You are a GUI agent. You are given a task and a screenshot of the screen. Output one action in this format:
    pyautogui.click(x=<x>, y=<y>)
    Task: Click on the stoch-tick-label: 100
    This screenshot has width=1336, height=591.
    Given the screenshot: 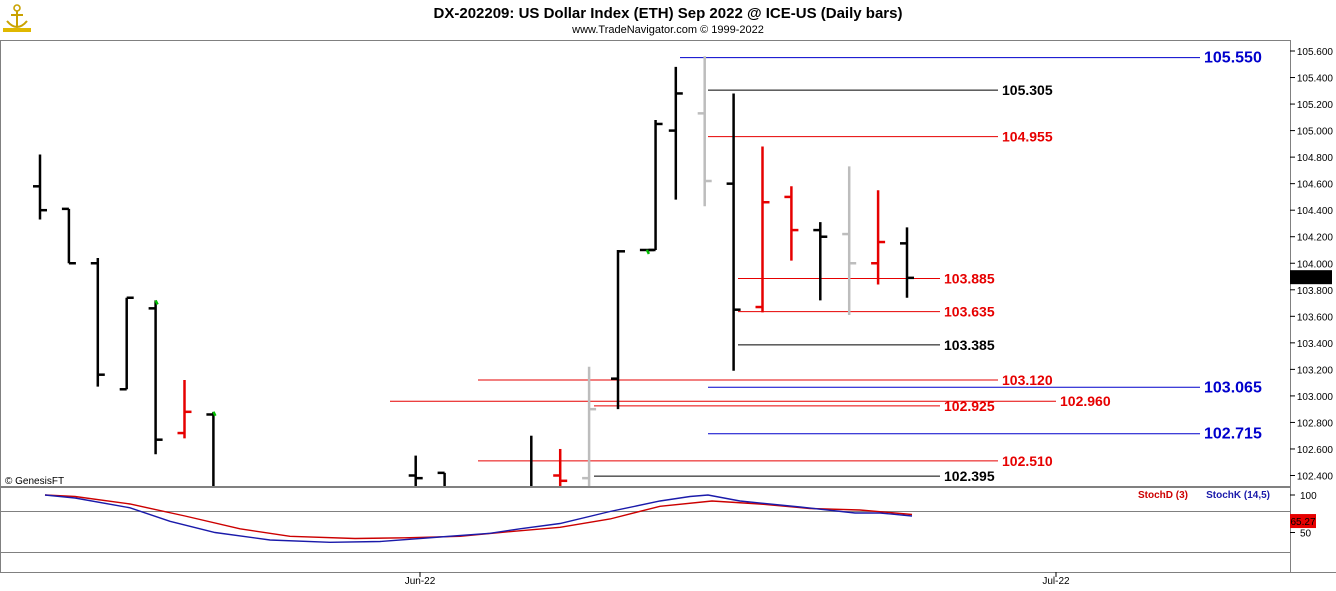 What is the action you would take?
    pyautogui.click(x=1308, y=496)
    